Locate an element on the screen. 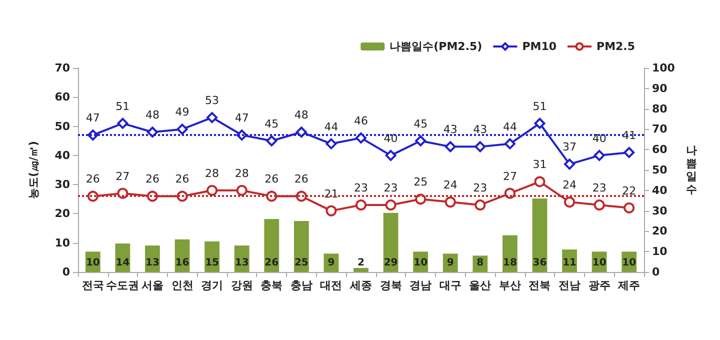 The width and height of the screenshot is (720, 340). data-label: 8 is located at coordinates (480, 263).